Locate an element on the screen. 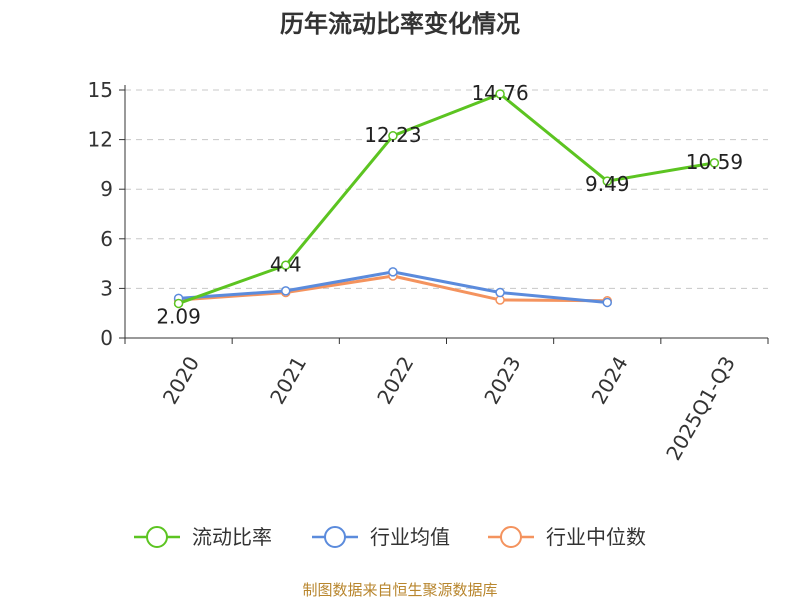 This screenshot has height=600, width=800. legend: 流动比率 行业均值 行业中位数 is located at coordinates (390, 537).